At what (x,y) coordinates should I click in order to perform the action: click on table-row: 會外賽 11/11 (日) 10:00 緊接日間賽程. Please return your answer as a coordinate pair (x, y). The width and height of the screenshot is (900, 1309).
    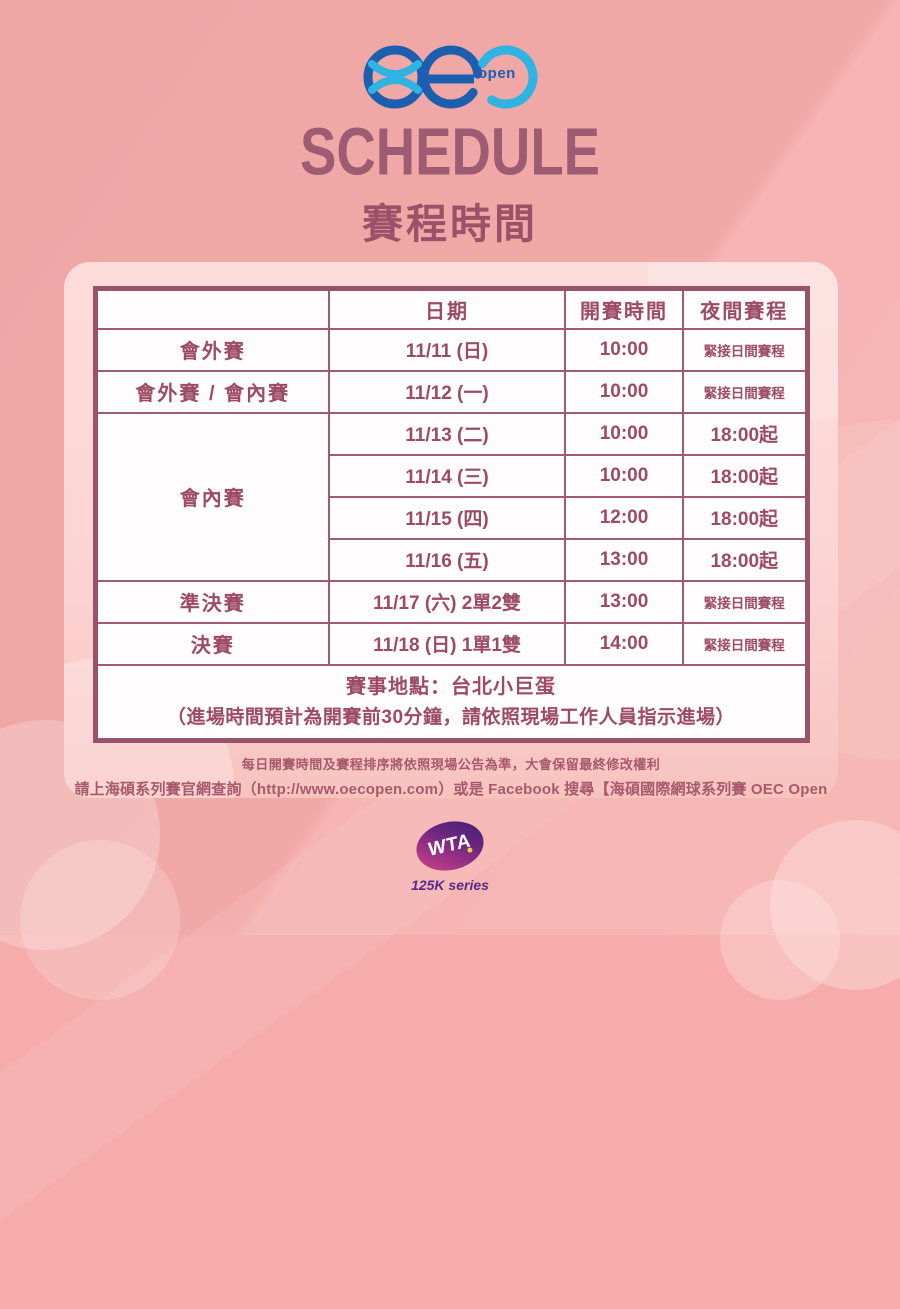
    Looking at the image, I should click on (451, 349).